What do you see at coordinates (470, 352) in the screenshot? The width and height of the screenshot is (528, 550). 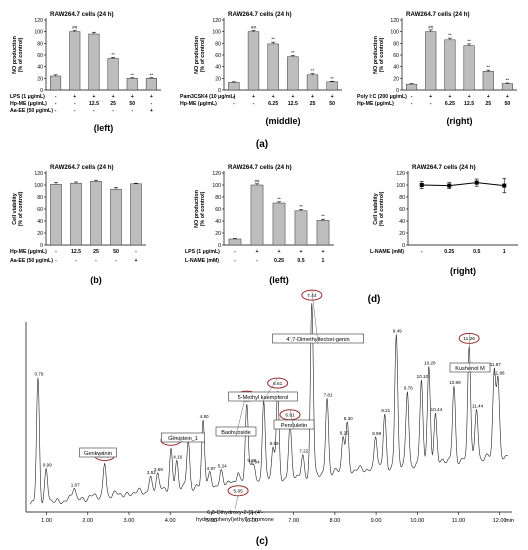 I see `compound-annotation: 11.26Kushenol M` at bounding box center [470, 352].